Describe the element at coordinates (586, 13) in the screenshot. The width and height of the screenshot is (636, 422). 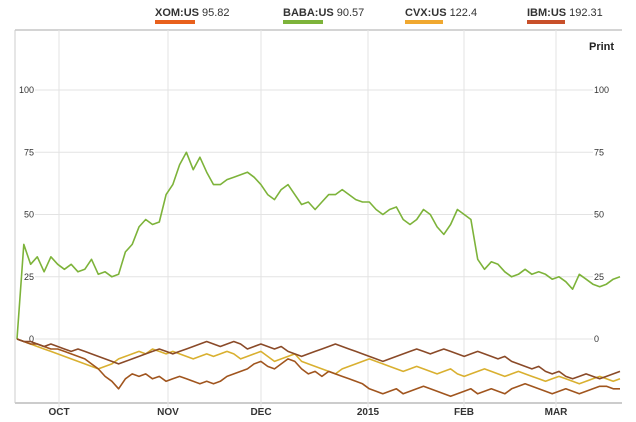
I see `legend-value: 192.31` at that location.